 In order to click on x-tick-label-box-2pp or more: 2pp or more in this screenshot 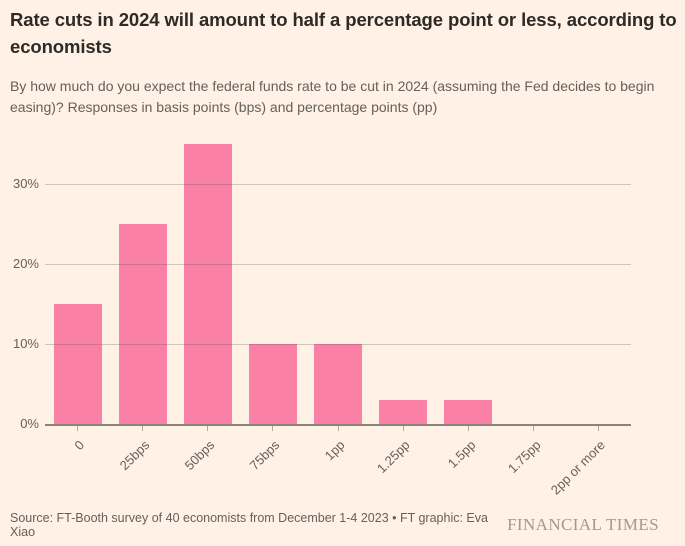, I will do `click(538, 466)`.